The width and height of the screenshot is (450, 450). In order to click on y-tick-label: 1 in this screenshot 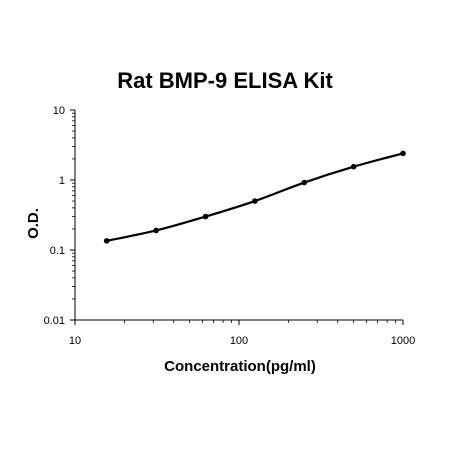, I will do `click(62, 181)`.